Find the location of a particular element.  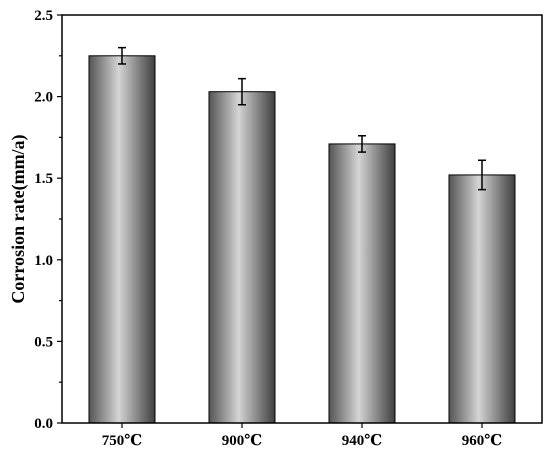

y-tick-label: 0.5 is located at coordinates (43, 342).